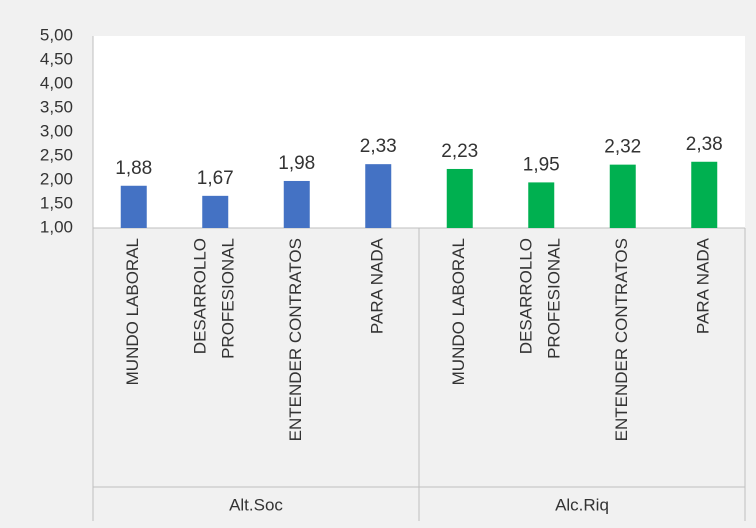 This screenshot has width=756, height=528. What do you see at coordinates (56, 178) in the screenshot?
I see `y-tick-label: 2,00` at bounding box center [56, 178].